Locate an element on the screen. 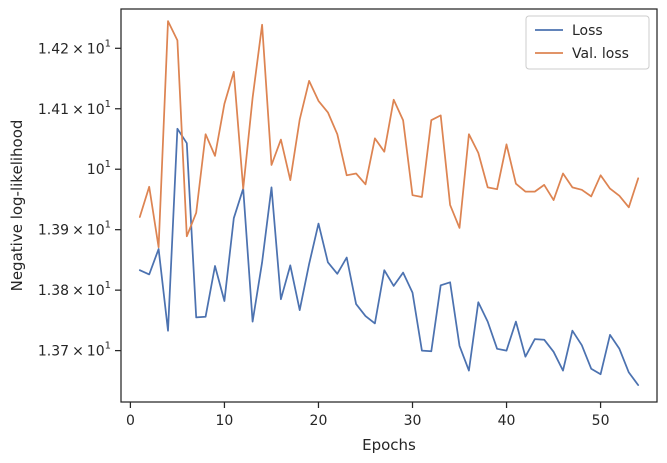 Image resolution: width=667 pixels, height=463 pixels. y-tick-label: 1.41 × 10¹ is located at coordinates (74, 108).